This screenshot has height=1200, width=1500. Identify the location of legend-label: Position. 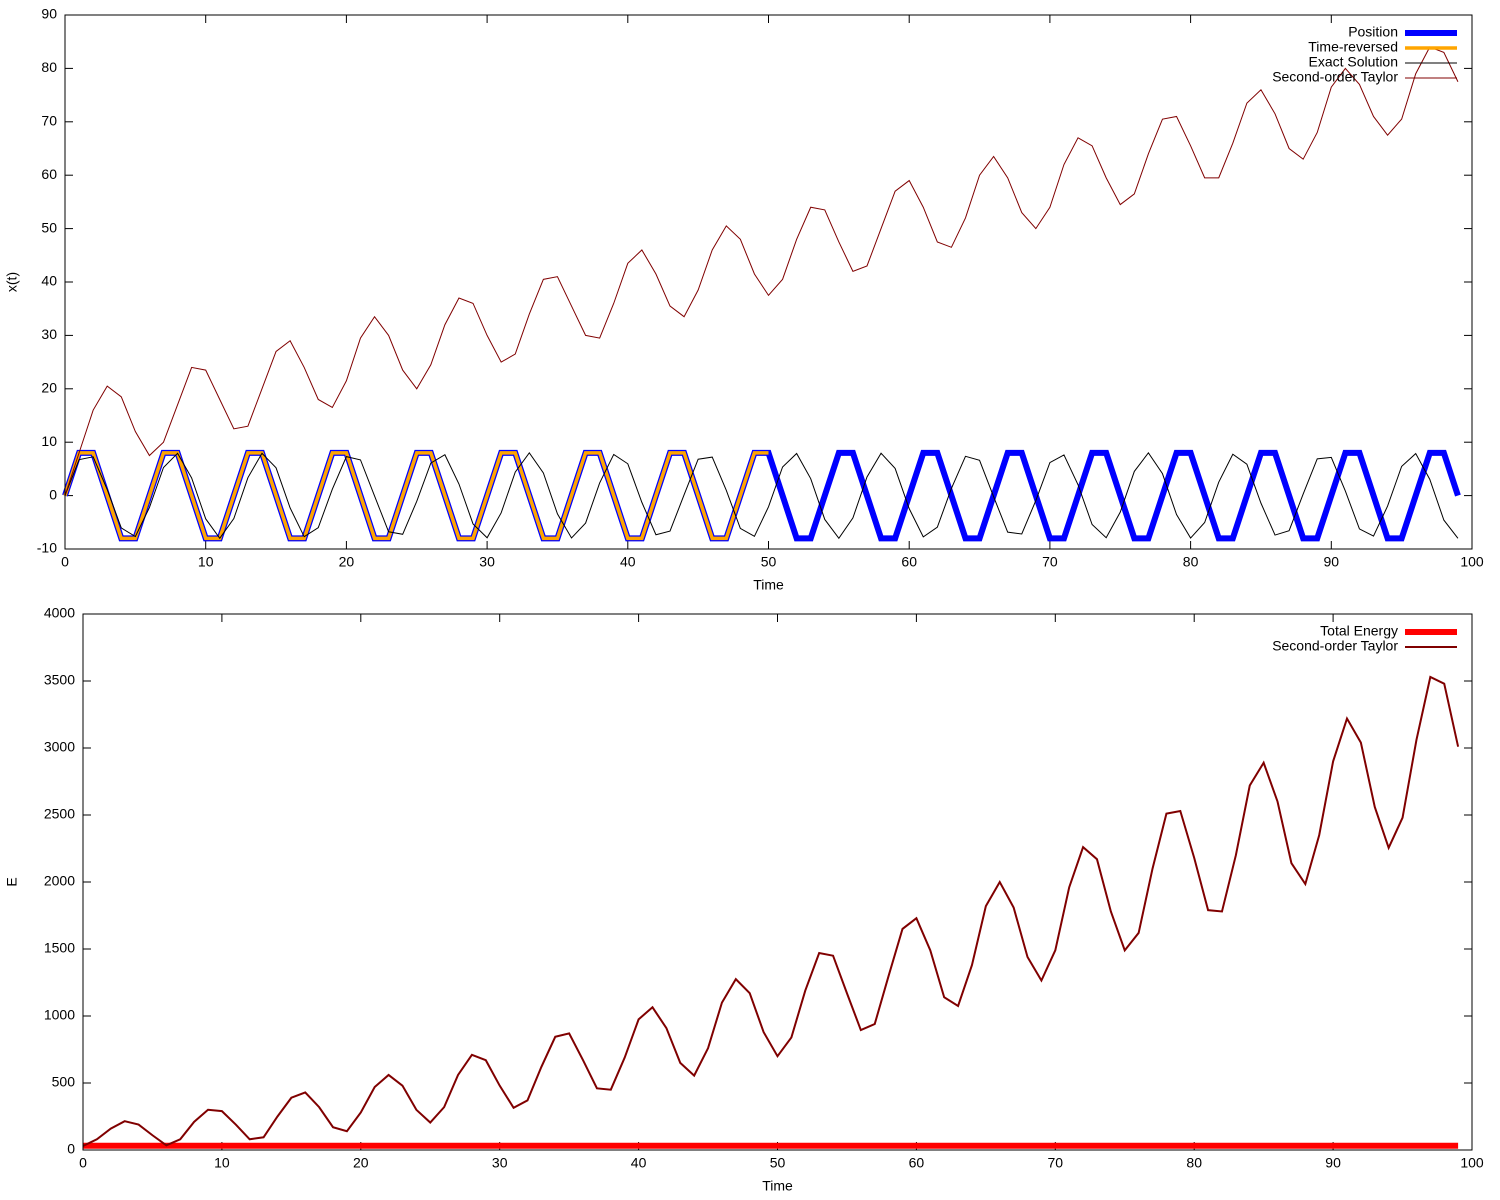
(1373, 32).